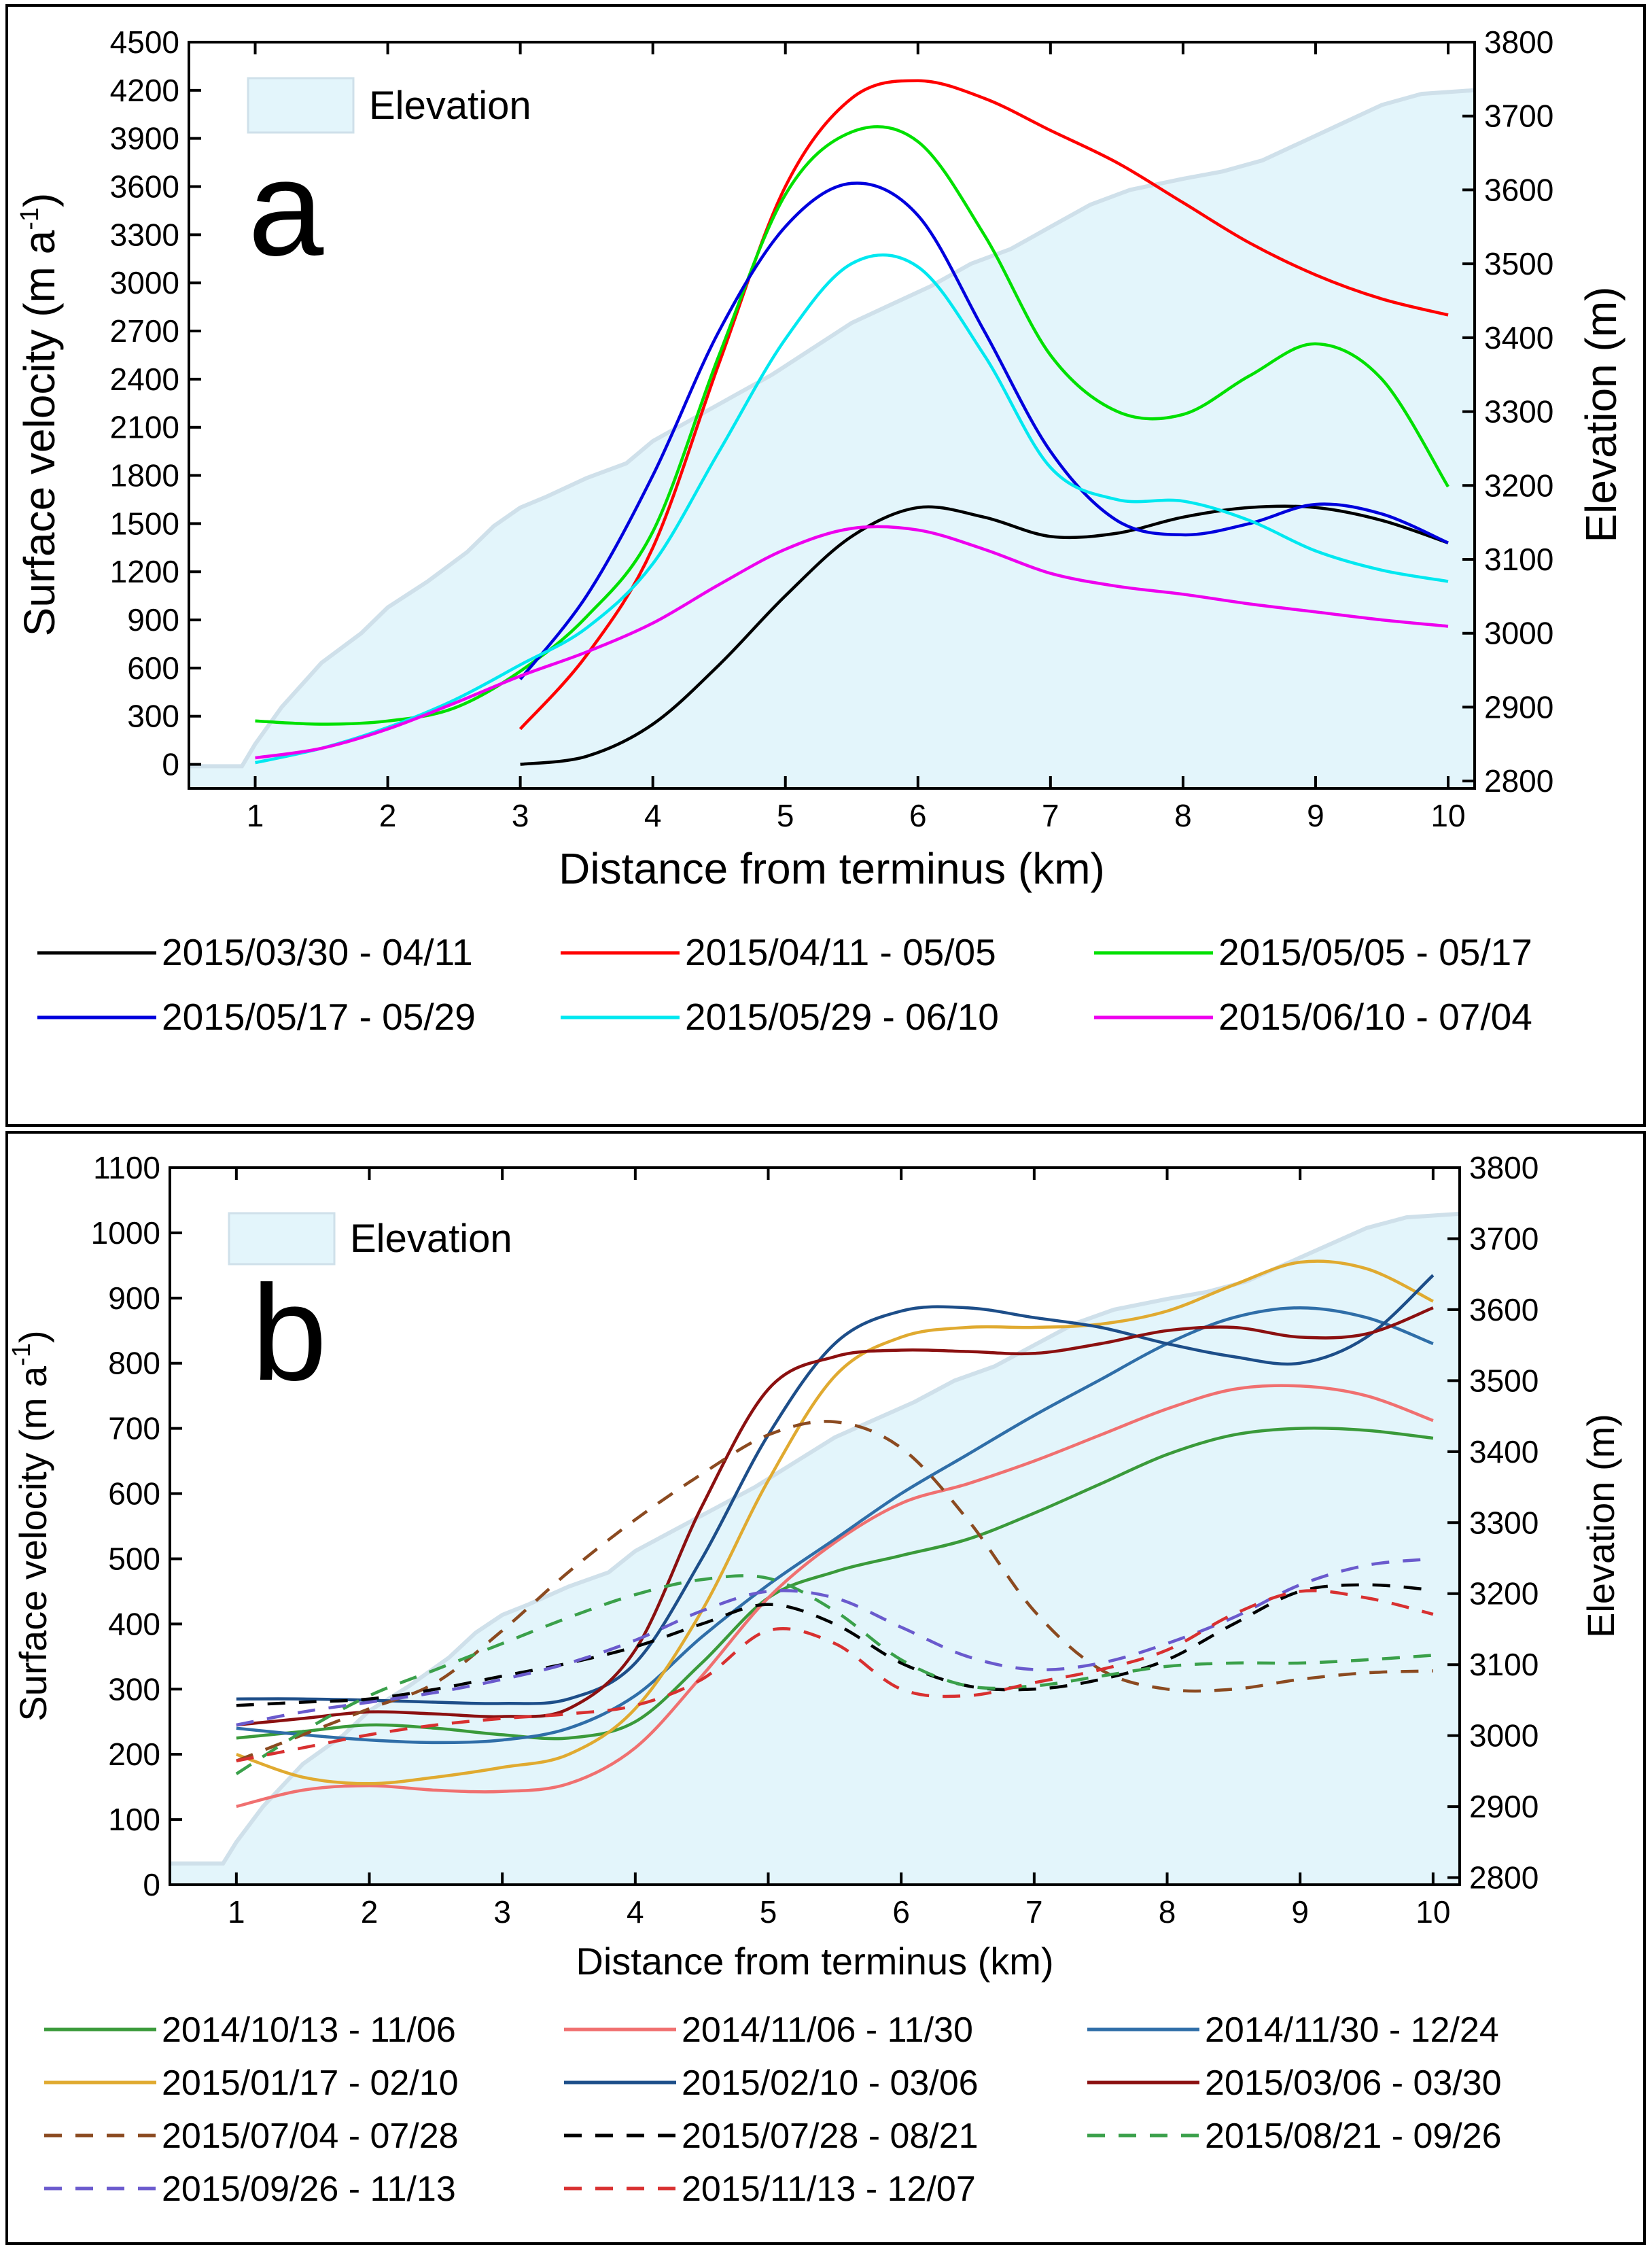  What do you see at coordinates (134, 1689) in the screenshot?
I see `panel-b-ytick-label: 300` at bounding box center [134, 1689].